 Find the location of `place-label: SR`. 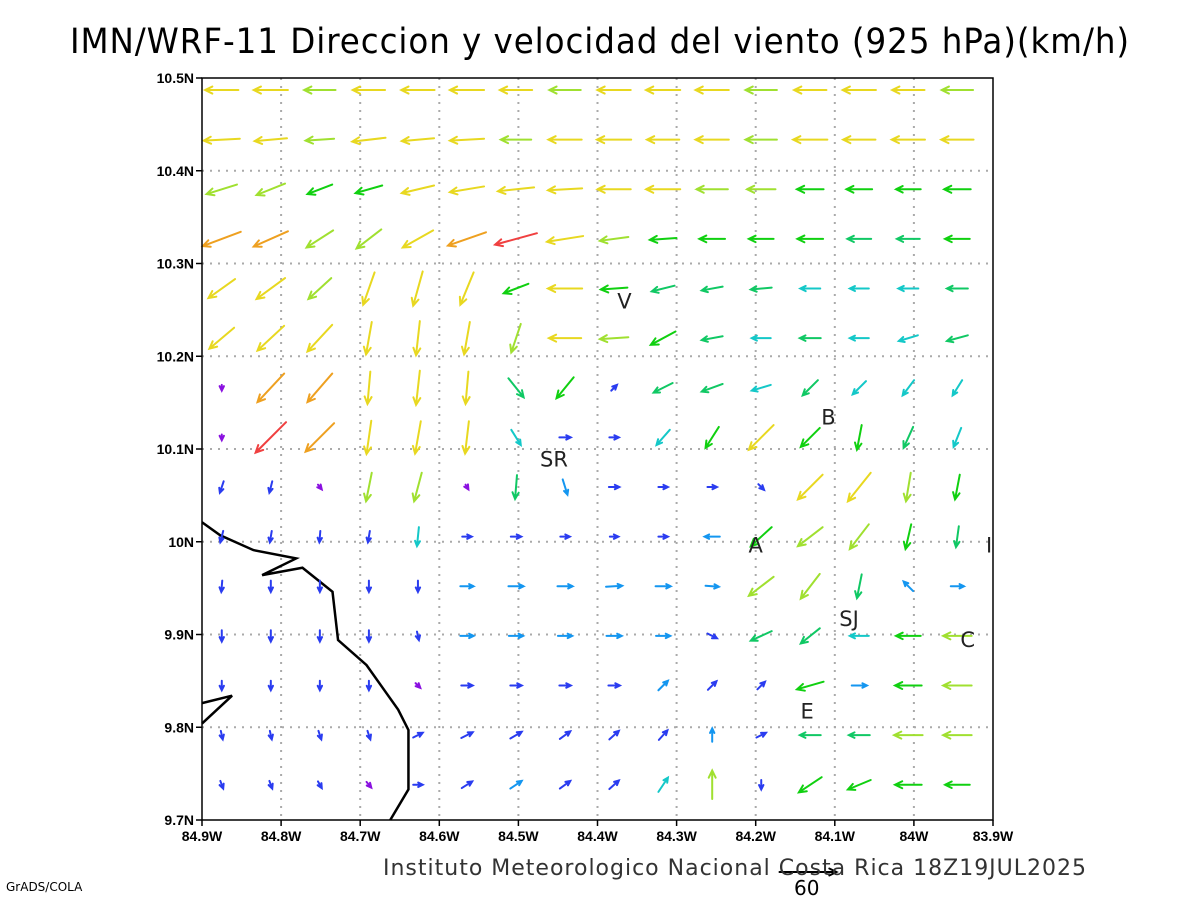

place-label: SR is located at coordinates (554, 459).